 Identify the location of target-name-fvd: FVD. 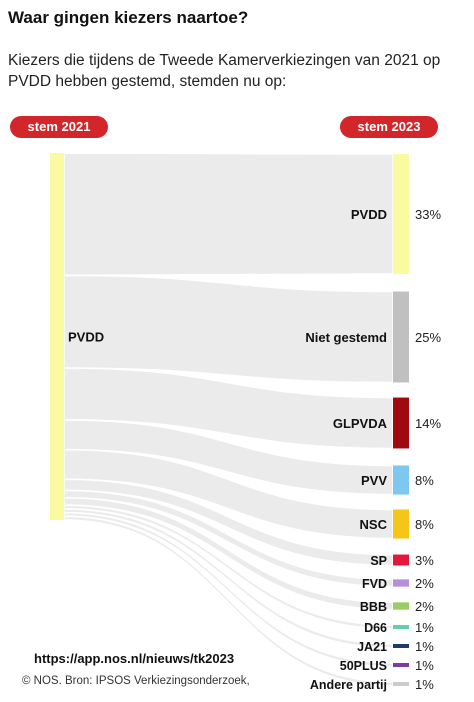
(374, 584).